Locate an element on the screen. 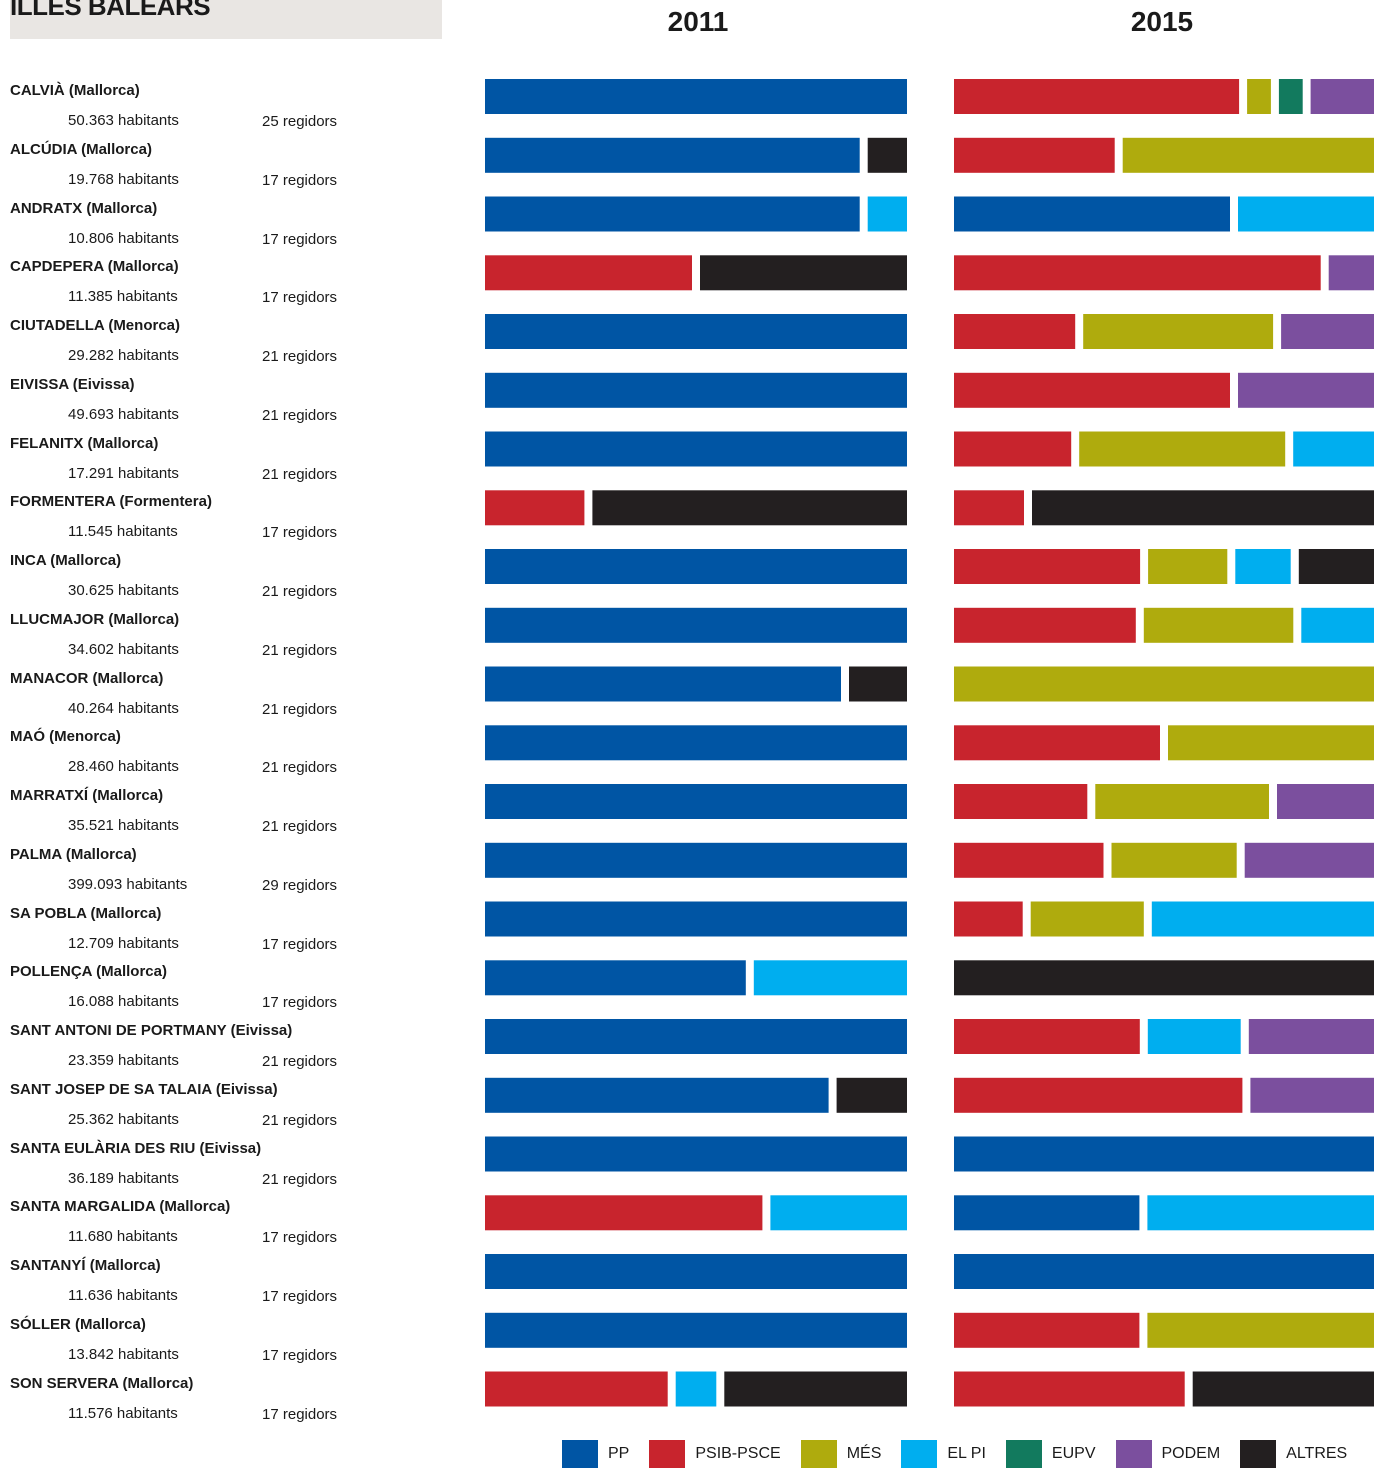 The width and height of the screenshot is (1374, 1468). bar-segment-sant-antoni-de-portmany-eivissa-y2015-psib-psce is located at coordinates (1047, 1036).